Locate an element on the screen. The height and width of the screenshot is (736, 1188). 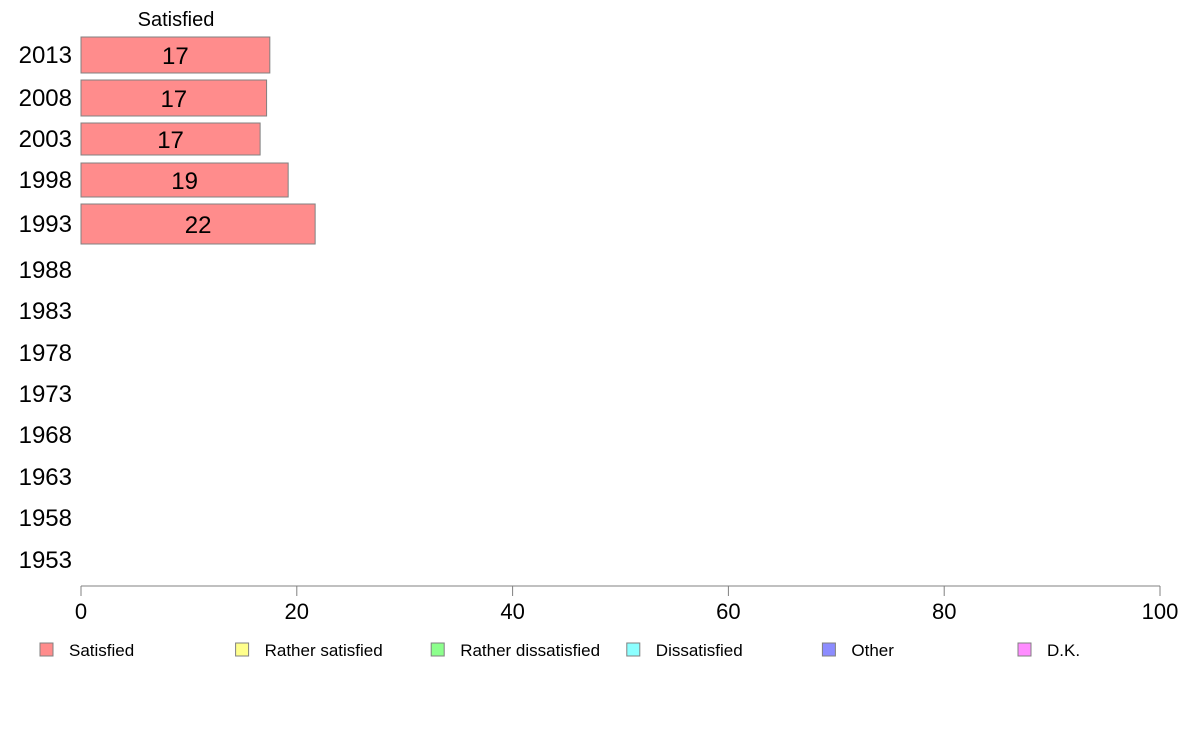
legend-swatch-d-k- is located at coordinates (1024, 649).